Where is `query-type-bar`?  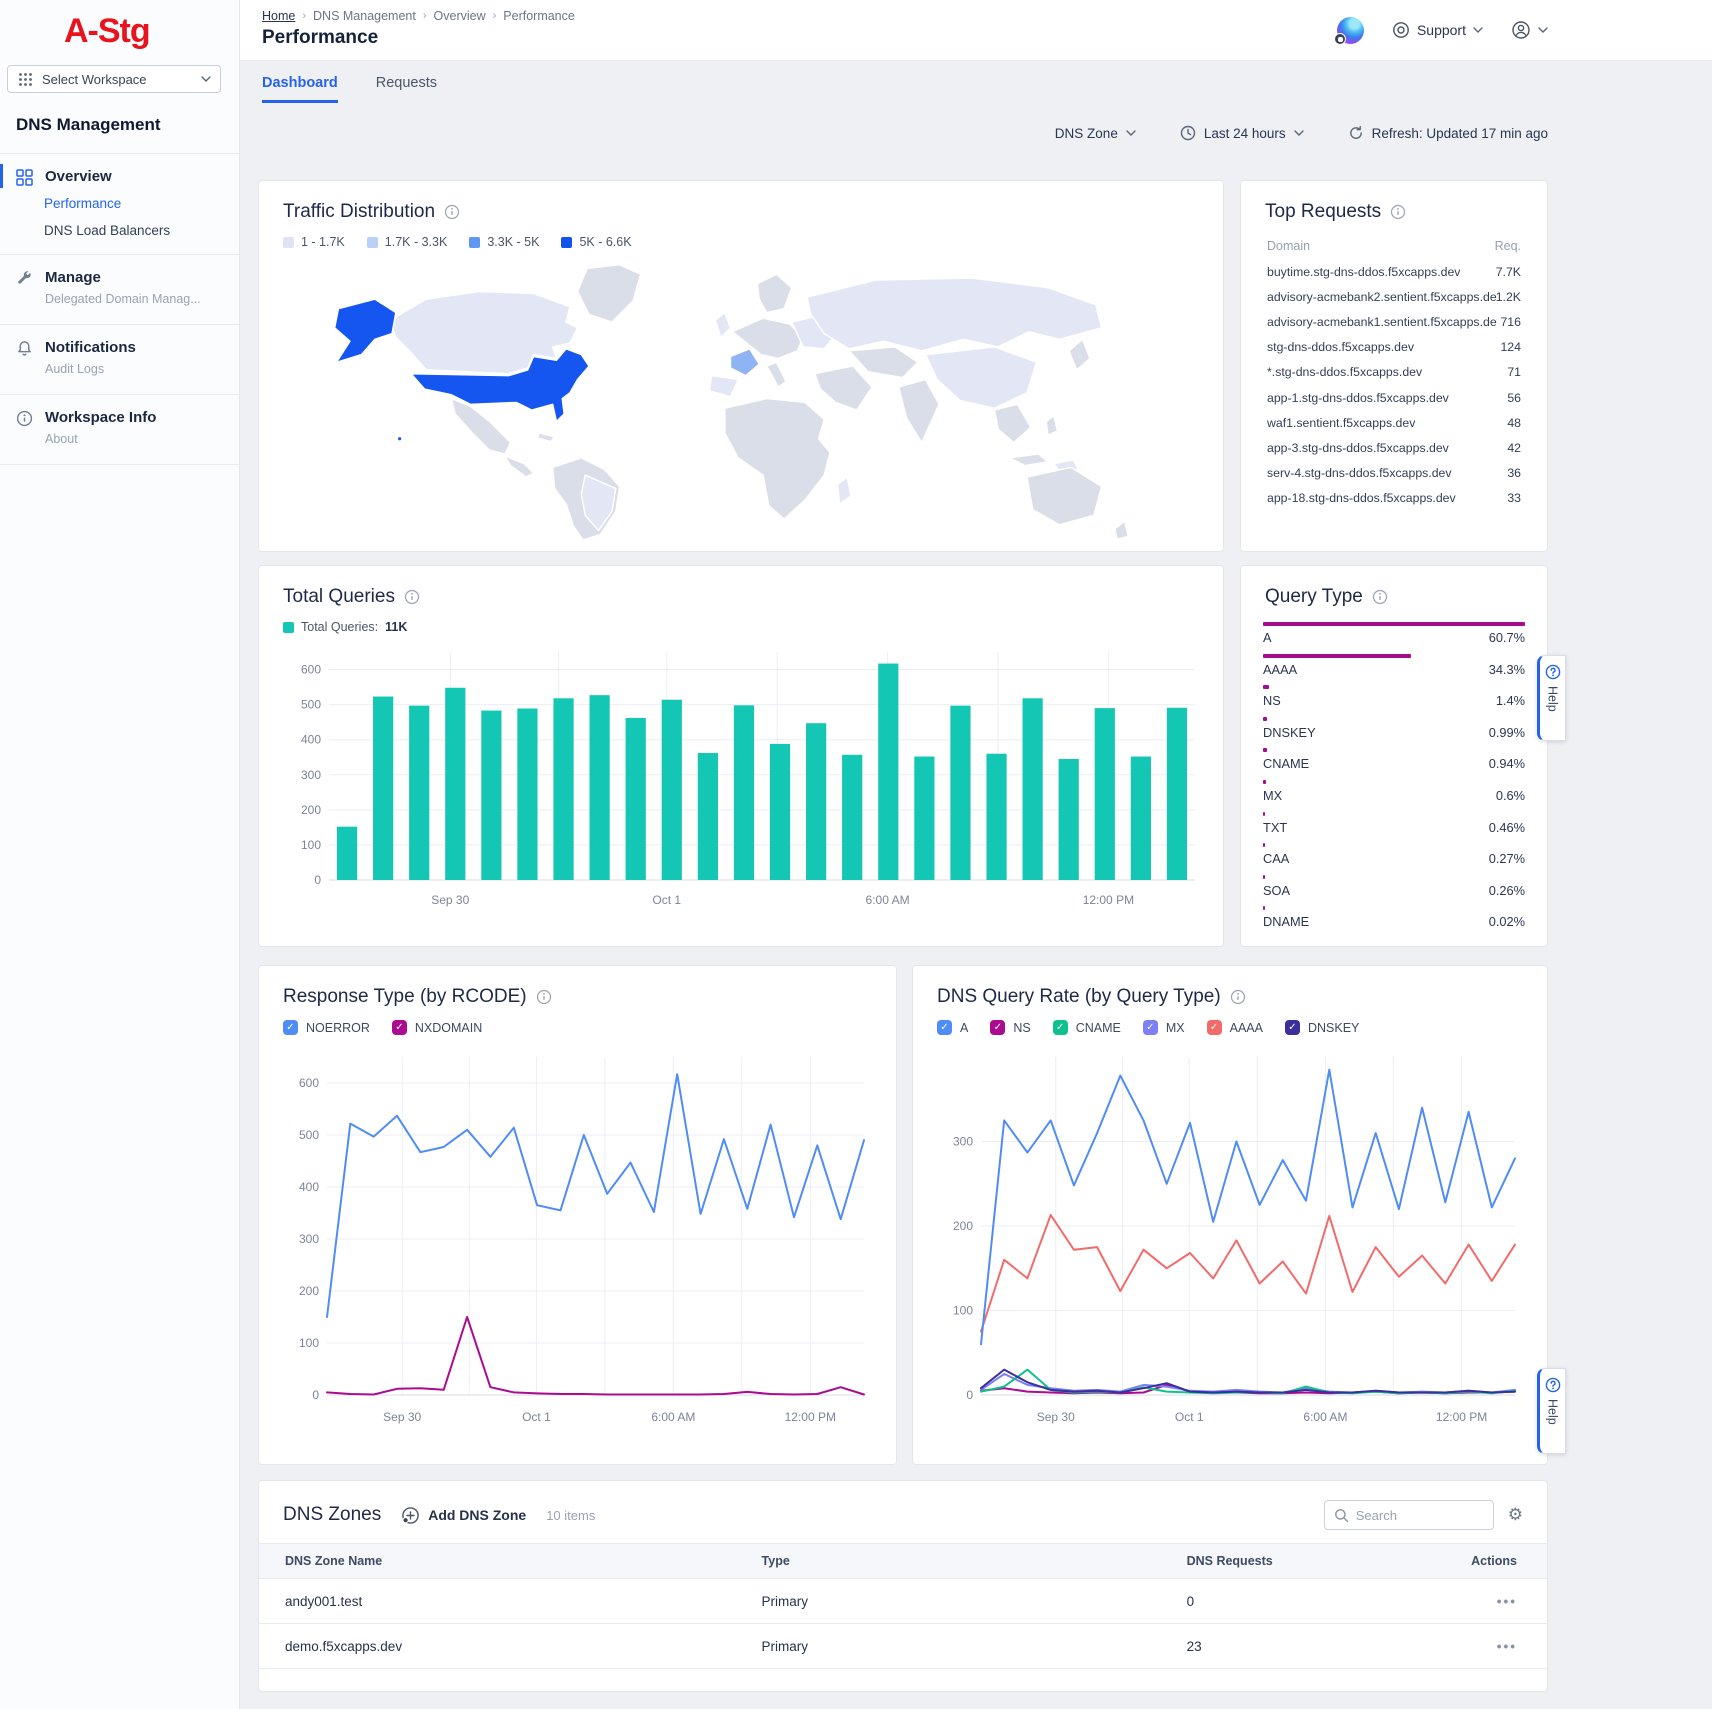 query-type-bar is located at coordinates (1265, 750).